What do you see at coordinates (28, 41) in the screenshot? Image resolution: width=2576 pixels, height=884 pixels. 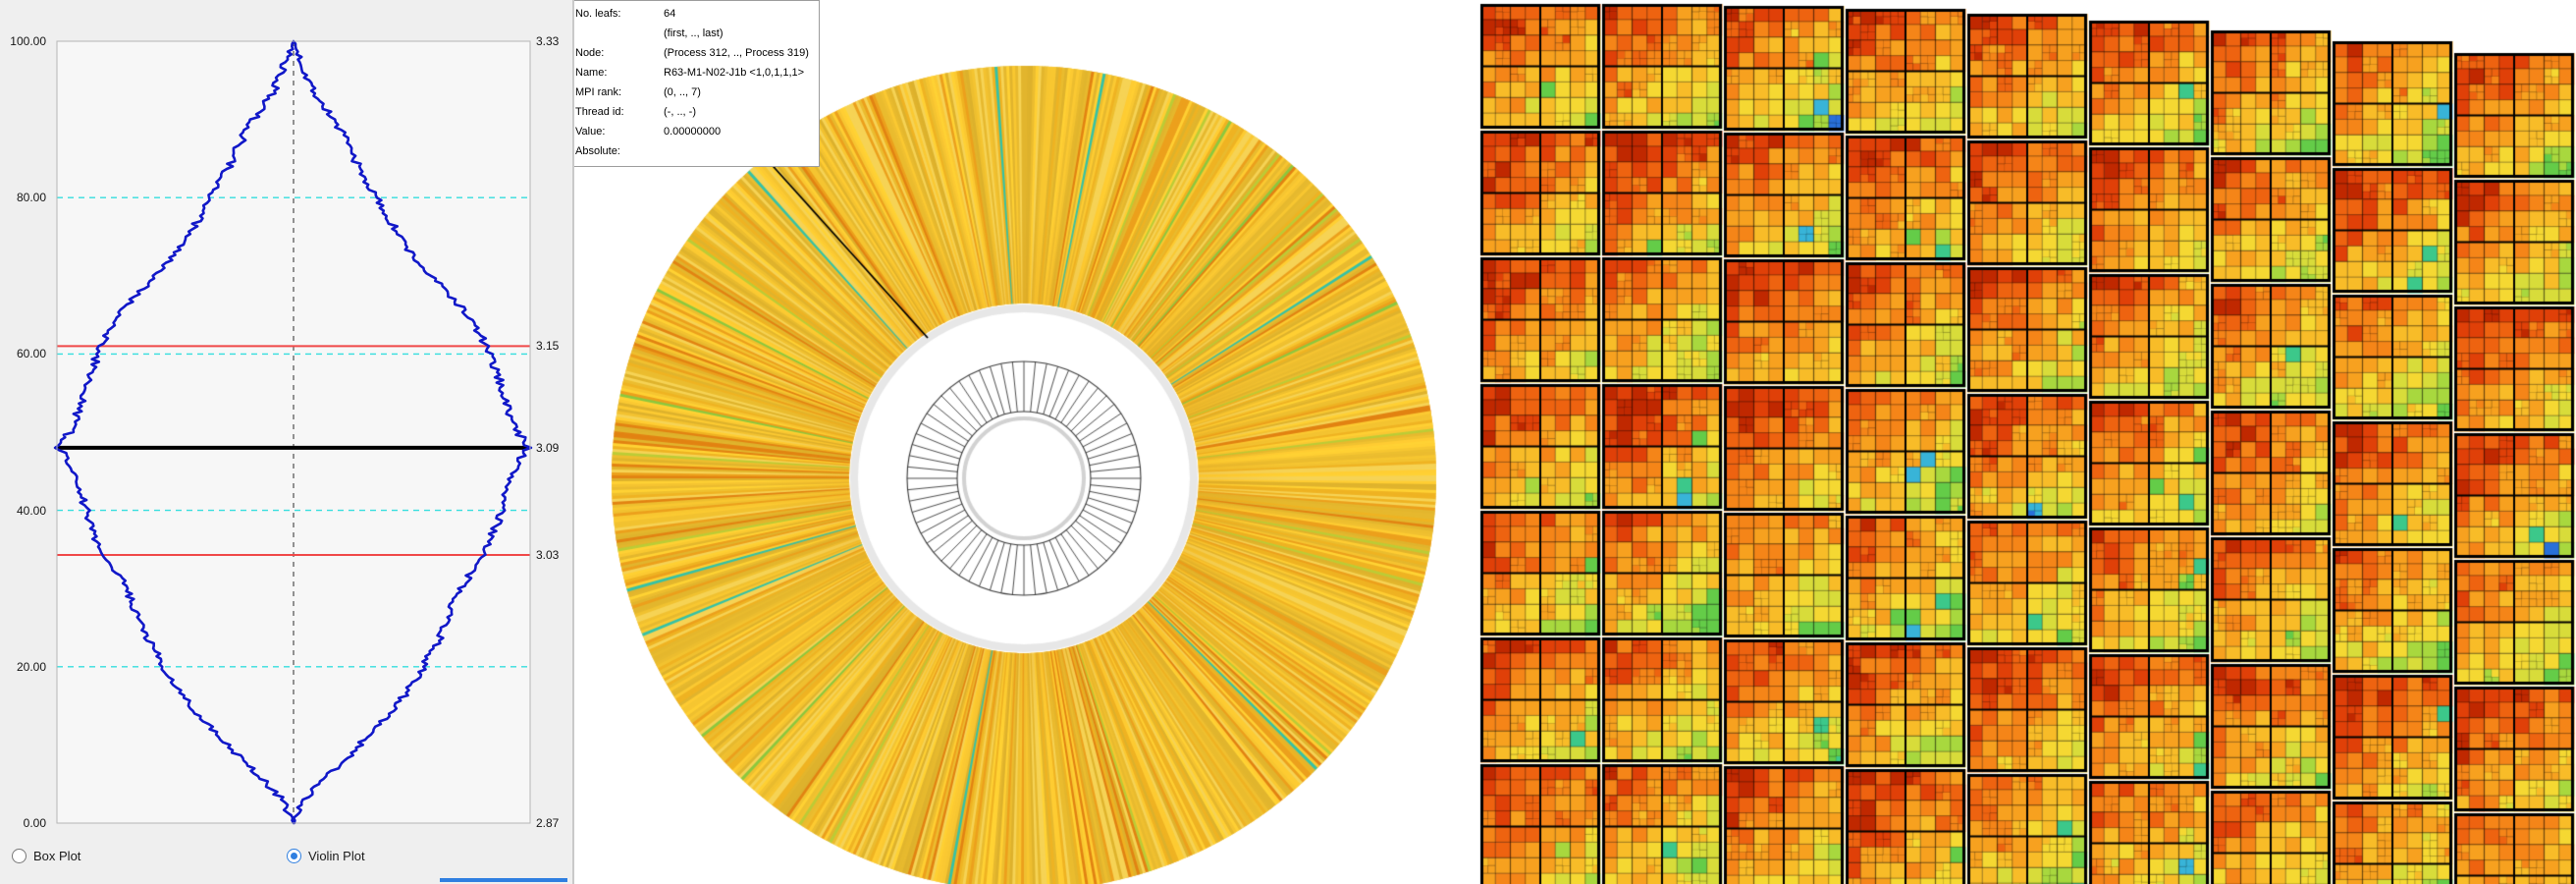 I see `y-axis-tick-label: 100.00` at bounding box center [28, 41].